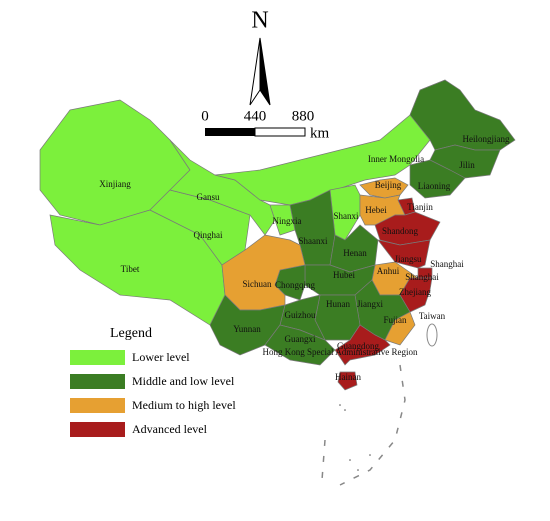 Image resolution: width=550 pixels, height=521 pixels. Describe the element at coordinates (434, 186) in the screenshot. I see `province-label: Liaoning` at that location.